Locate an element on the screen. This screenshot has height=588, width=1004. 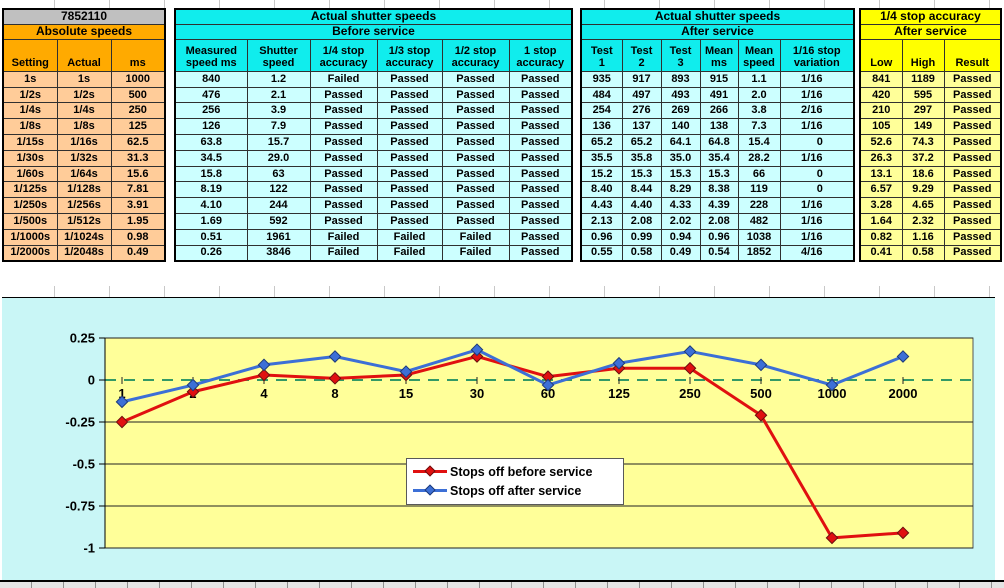
table-cell: 0.41 is located at coordinates (881, 253).